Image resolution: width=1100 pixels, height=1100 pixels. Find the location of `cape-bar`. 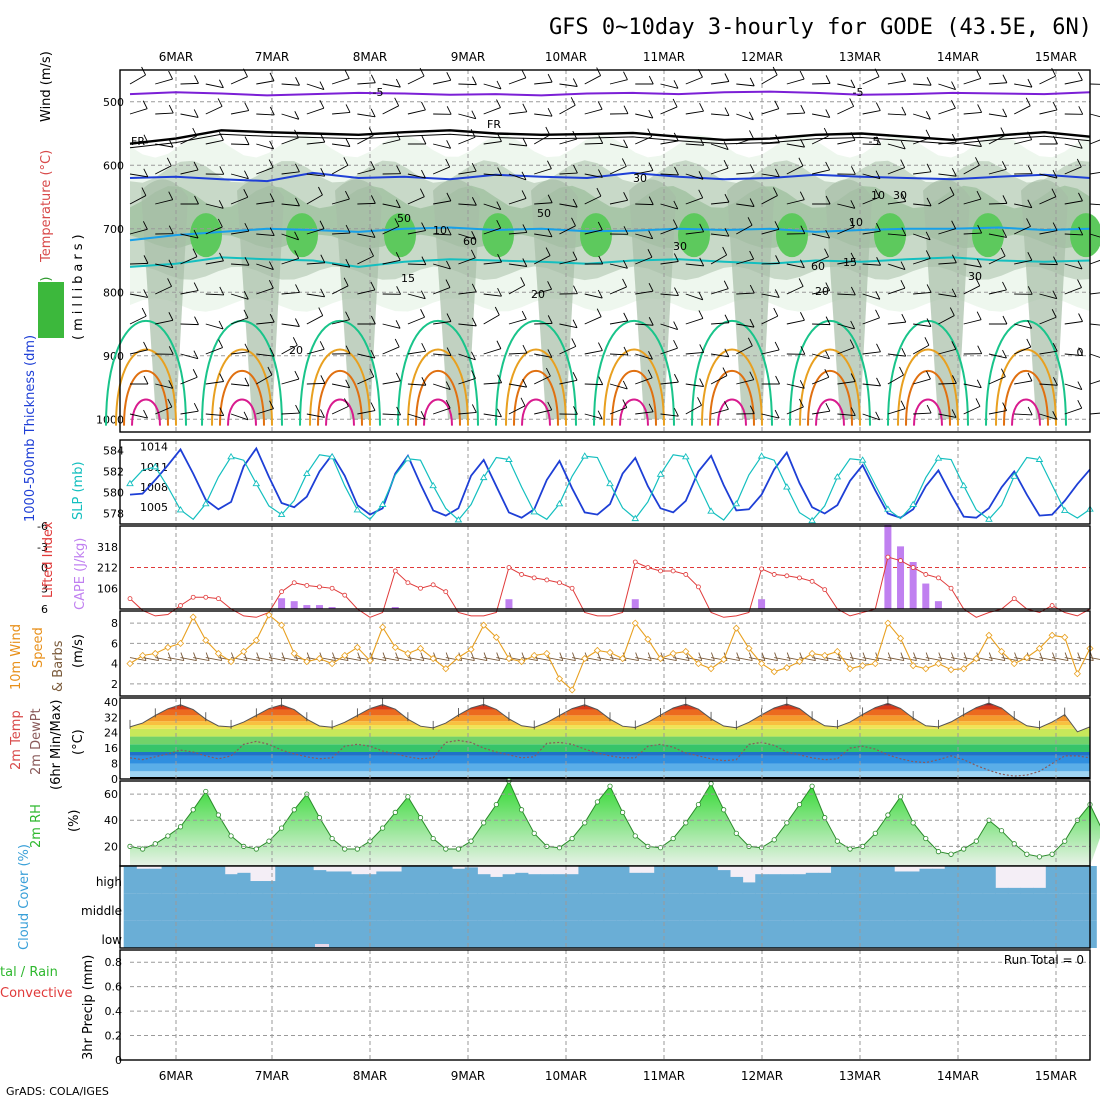

cape-bar is located at coordinates (901, 577).